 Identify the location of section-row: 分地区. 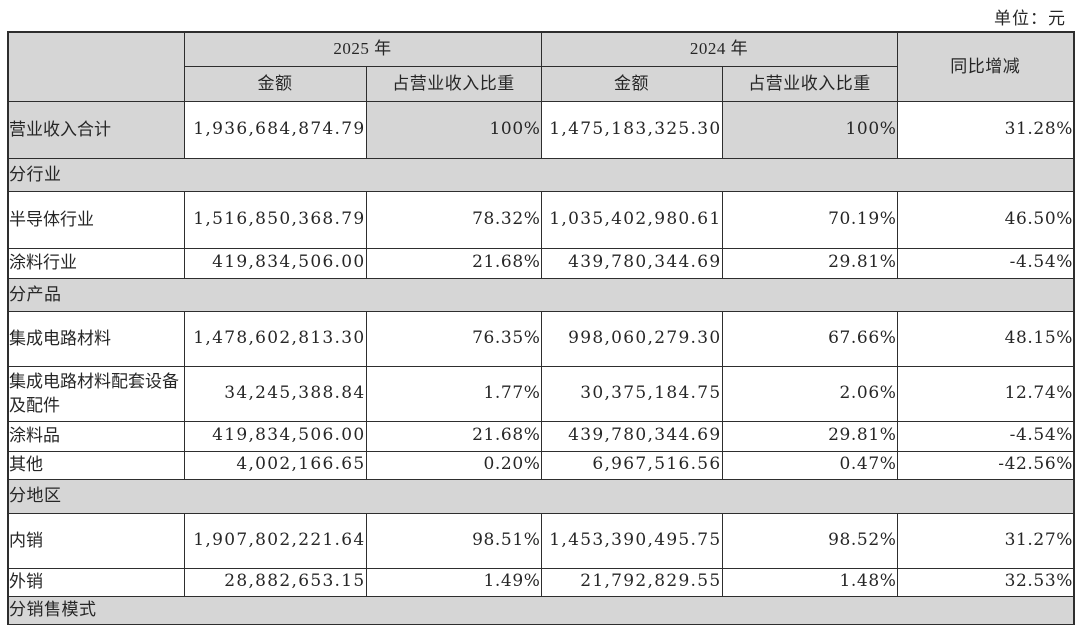
(541, 496).